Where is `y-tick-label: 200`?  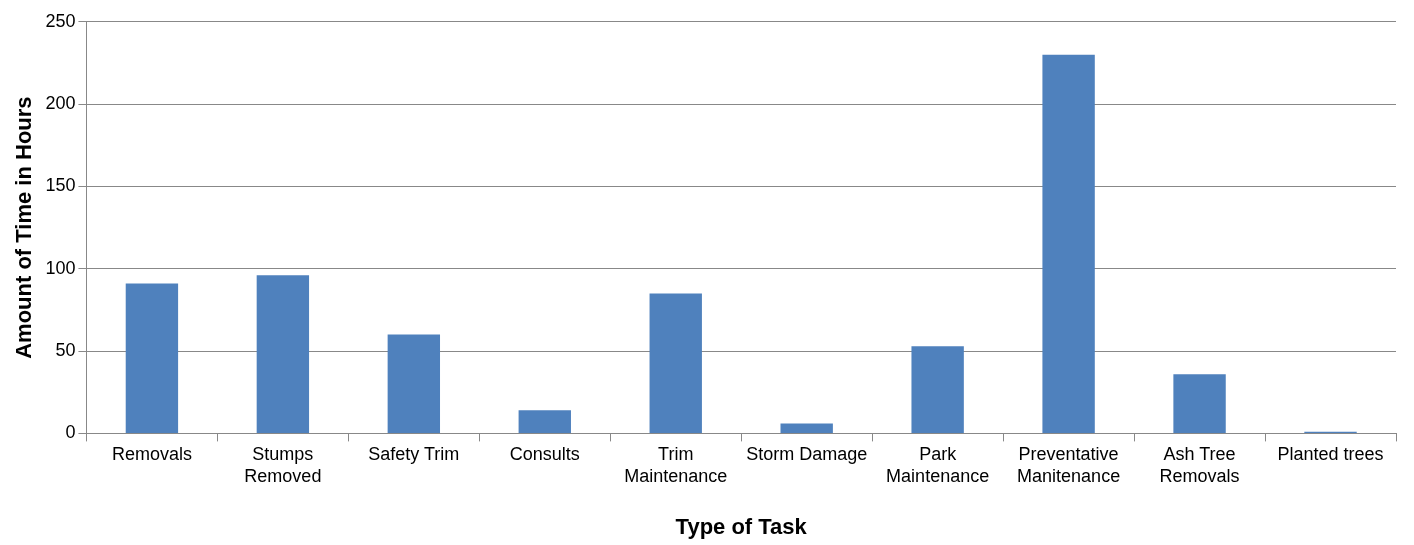 y-tick-label: 200 is located at coordinates (60, 103).